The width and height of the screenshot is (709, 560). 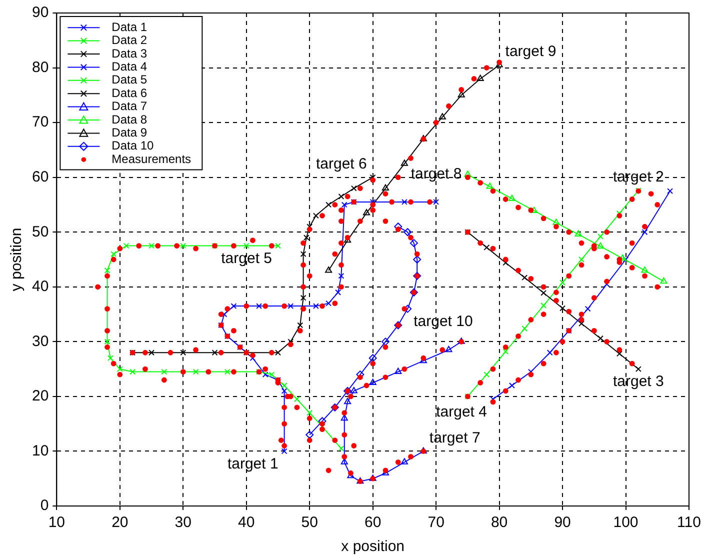 What do you see at coordinates (130, 40) in the screenshot?
I see `legend-label: Data 2` at bounding box center [130, 40].